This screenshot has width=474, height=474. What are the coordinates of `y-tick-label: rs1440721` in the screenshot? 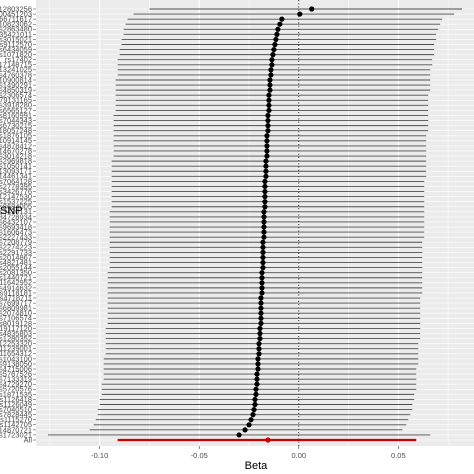 It's located at (16, 277).